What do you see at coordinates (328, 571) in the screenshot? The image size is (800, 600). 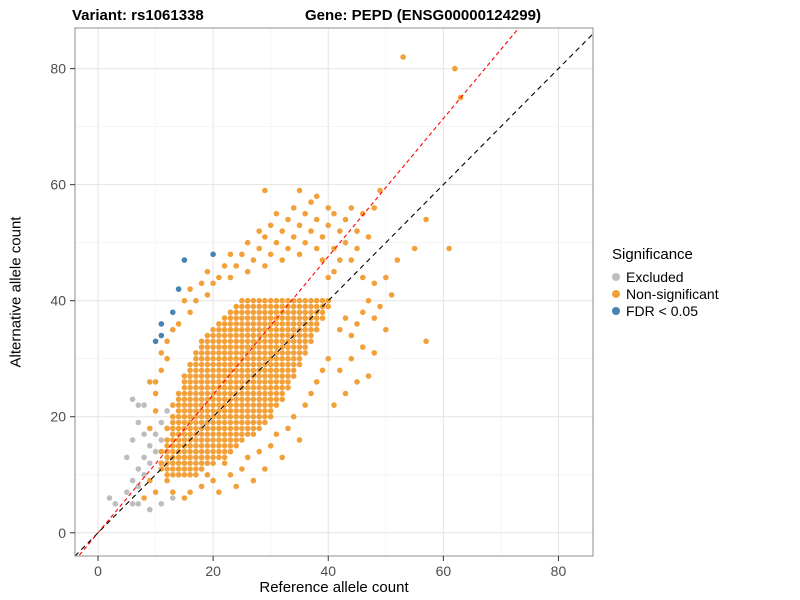 I see `x-tick-label: 40` at bounding box center [328, 571].